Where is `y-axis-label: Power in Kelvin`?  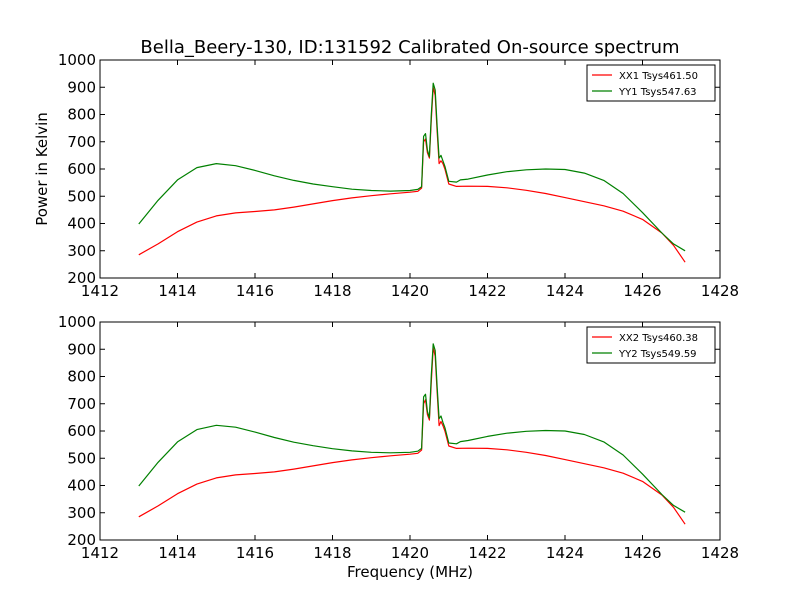
y-axis-label: Power in Kelvin is located at coordinates (42, 169).